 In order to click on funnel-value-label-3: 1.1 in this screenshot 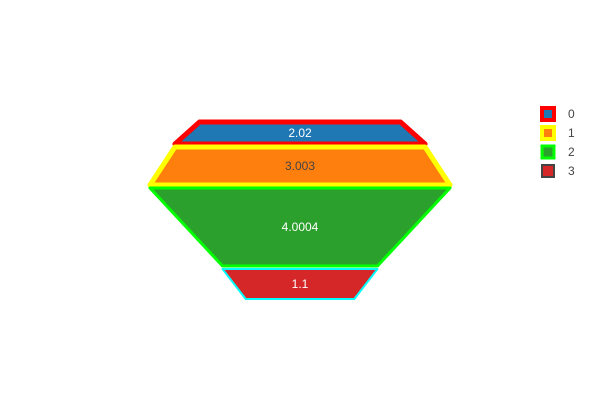, I will do `click(300, 284)`.